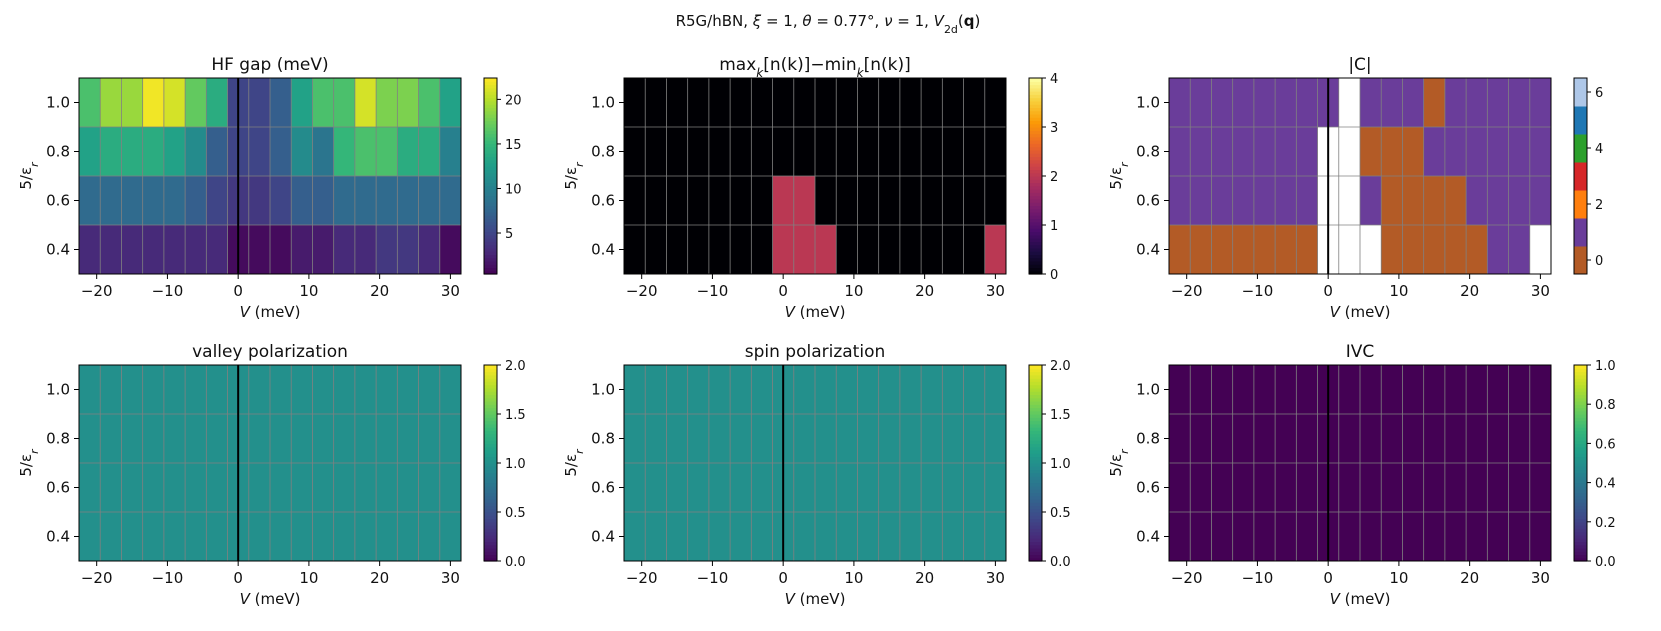  I want to click on colorbar-tick-label: 2.0, so click(1060, 366).